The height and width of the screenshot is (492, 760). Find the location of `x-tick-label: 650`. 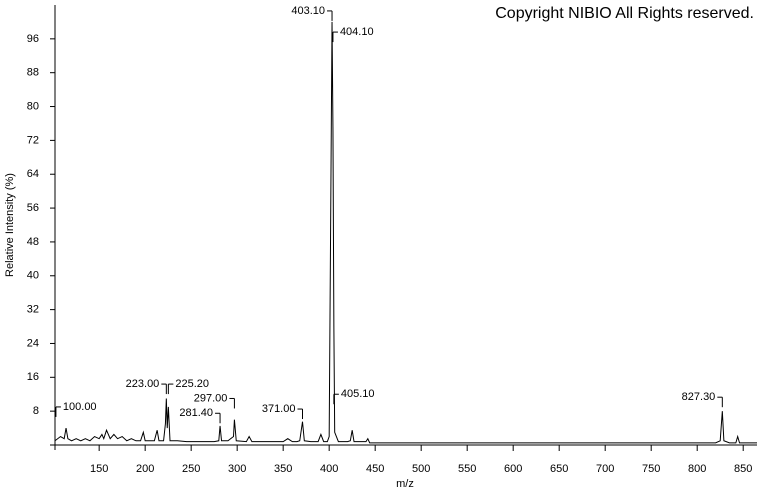

x-tick-label: 650 is located at coordinates (559, 469).